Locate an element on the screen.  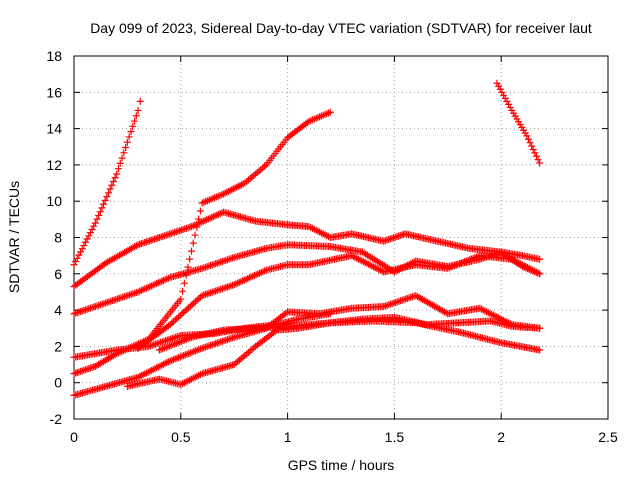
x-tick-label: 2.5 is located at coordinates (608, 437).